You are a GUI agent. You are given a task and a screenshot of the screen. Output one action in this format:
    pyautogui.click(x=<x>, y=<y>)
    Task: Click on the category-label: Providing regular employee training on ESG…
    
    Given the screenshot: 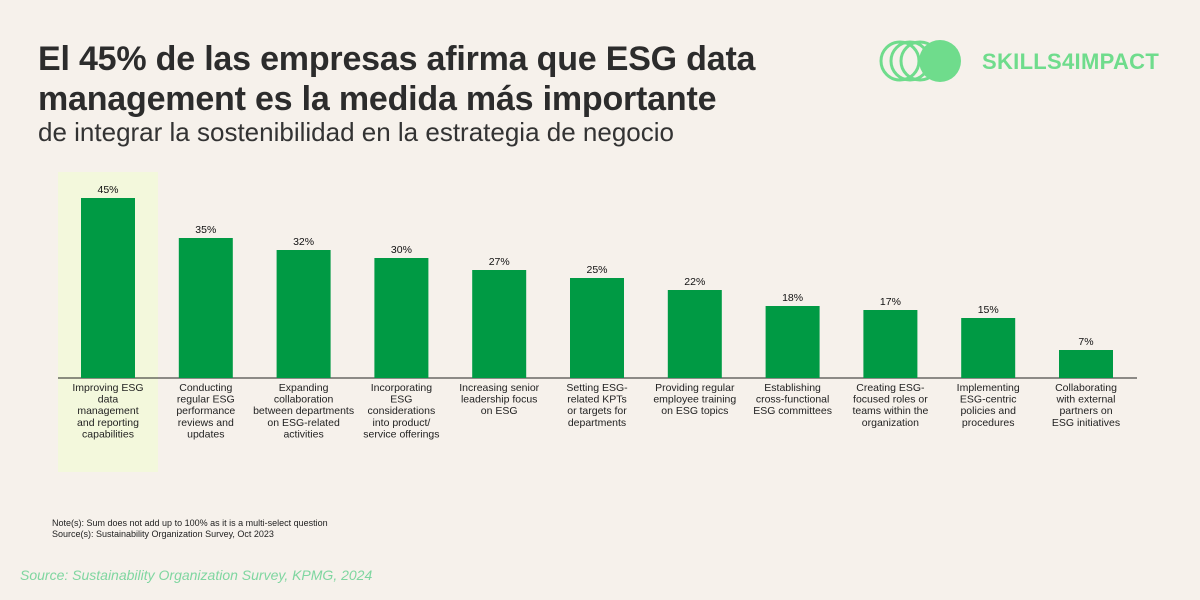 What is the action you would take?
    pyautogui.click(x=694, y=399)
    